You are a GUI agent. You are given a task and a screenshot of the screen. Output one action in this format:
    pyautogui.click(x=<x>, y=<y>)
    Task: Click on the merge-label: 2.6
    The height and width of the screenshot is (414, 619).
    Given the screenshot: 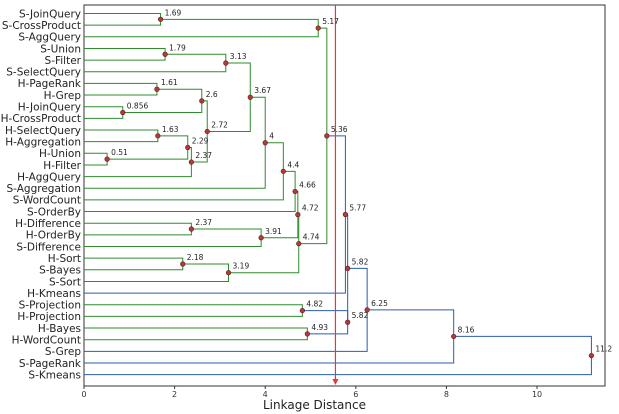 What is the action you would take?
    pyautogui.click(x=212, y=94)
    